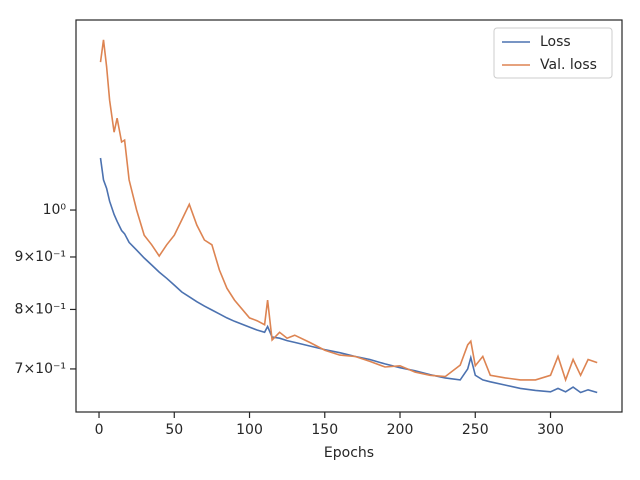 The width and height of the screenshot is (640, 480). Describe the element at coordinates (40, 257) in the screenshot. I see `y-tick-label: 9×10⁻¹` at that location.